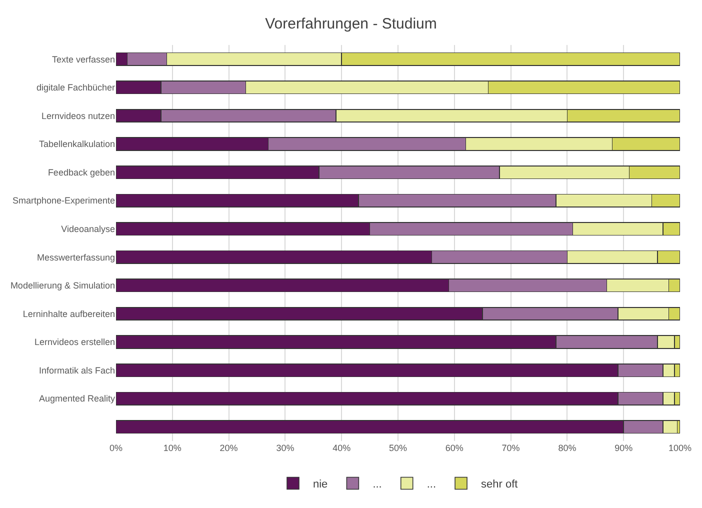 The image size is (702, 508). I want to click on y-tick-label: Lerninhalte aufbereiten, so click(68, 313).